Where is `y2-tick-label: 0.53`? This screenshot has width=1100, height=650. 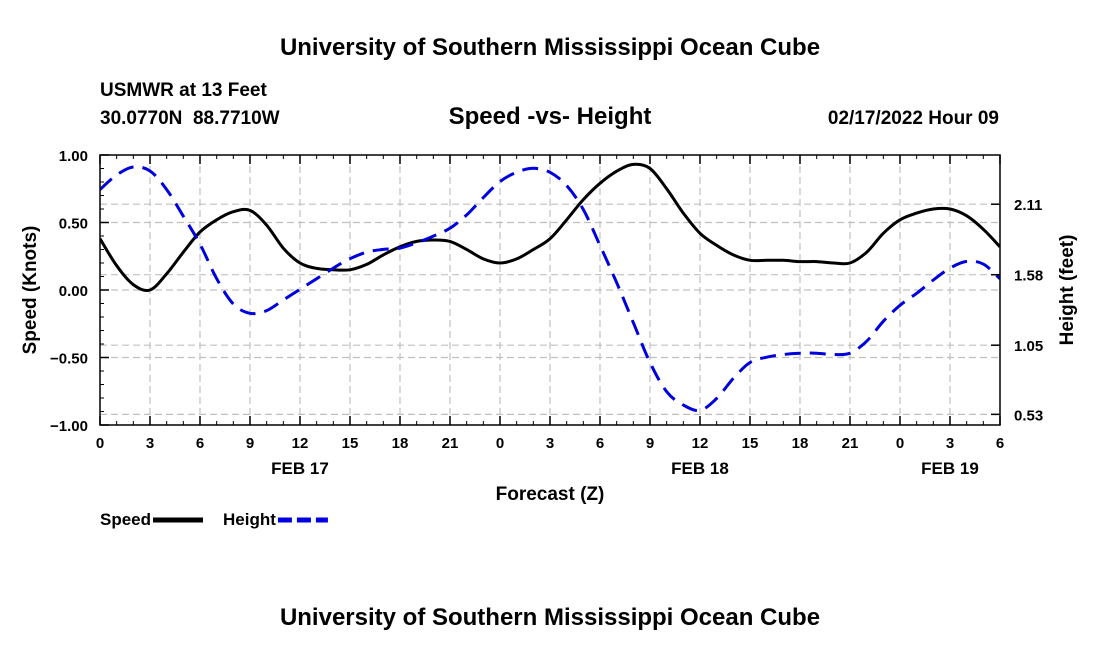 y2-tick-label: 0.53 is located at coordinates (1028, 415).